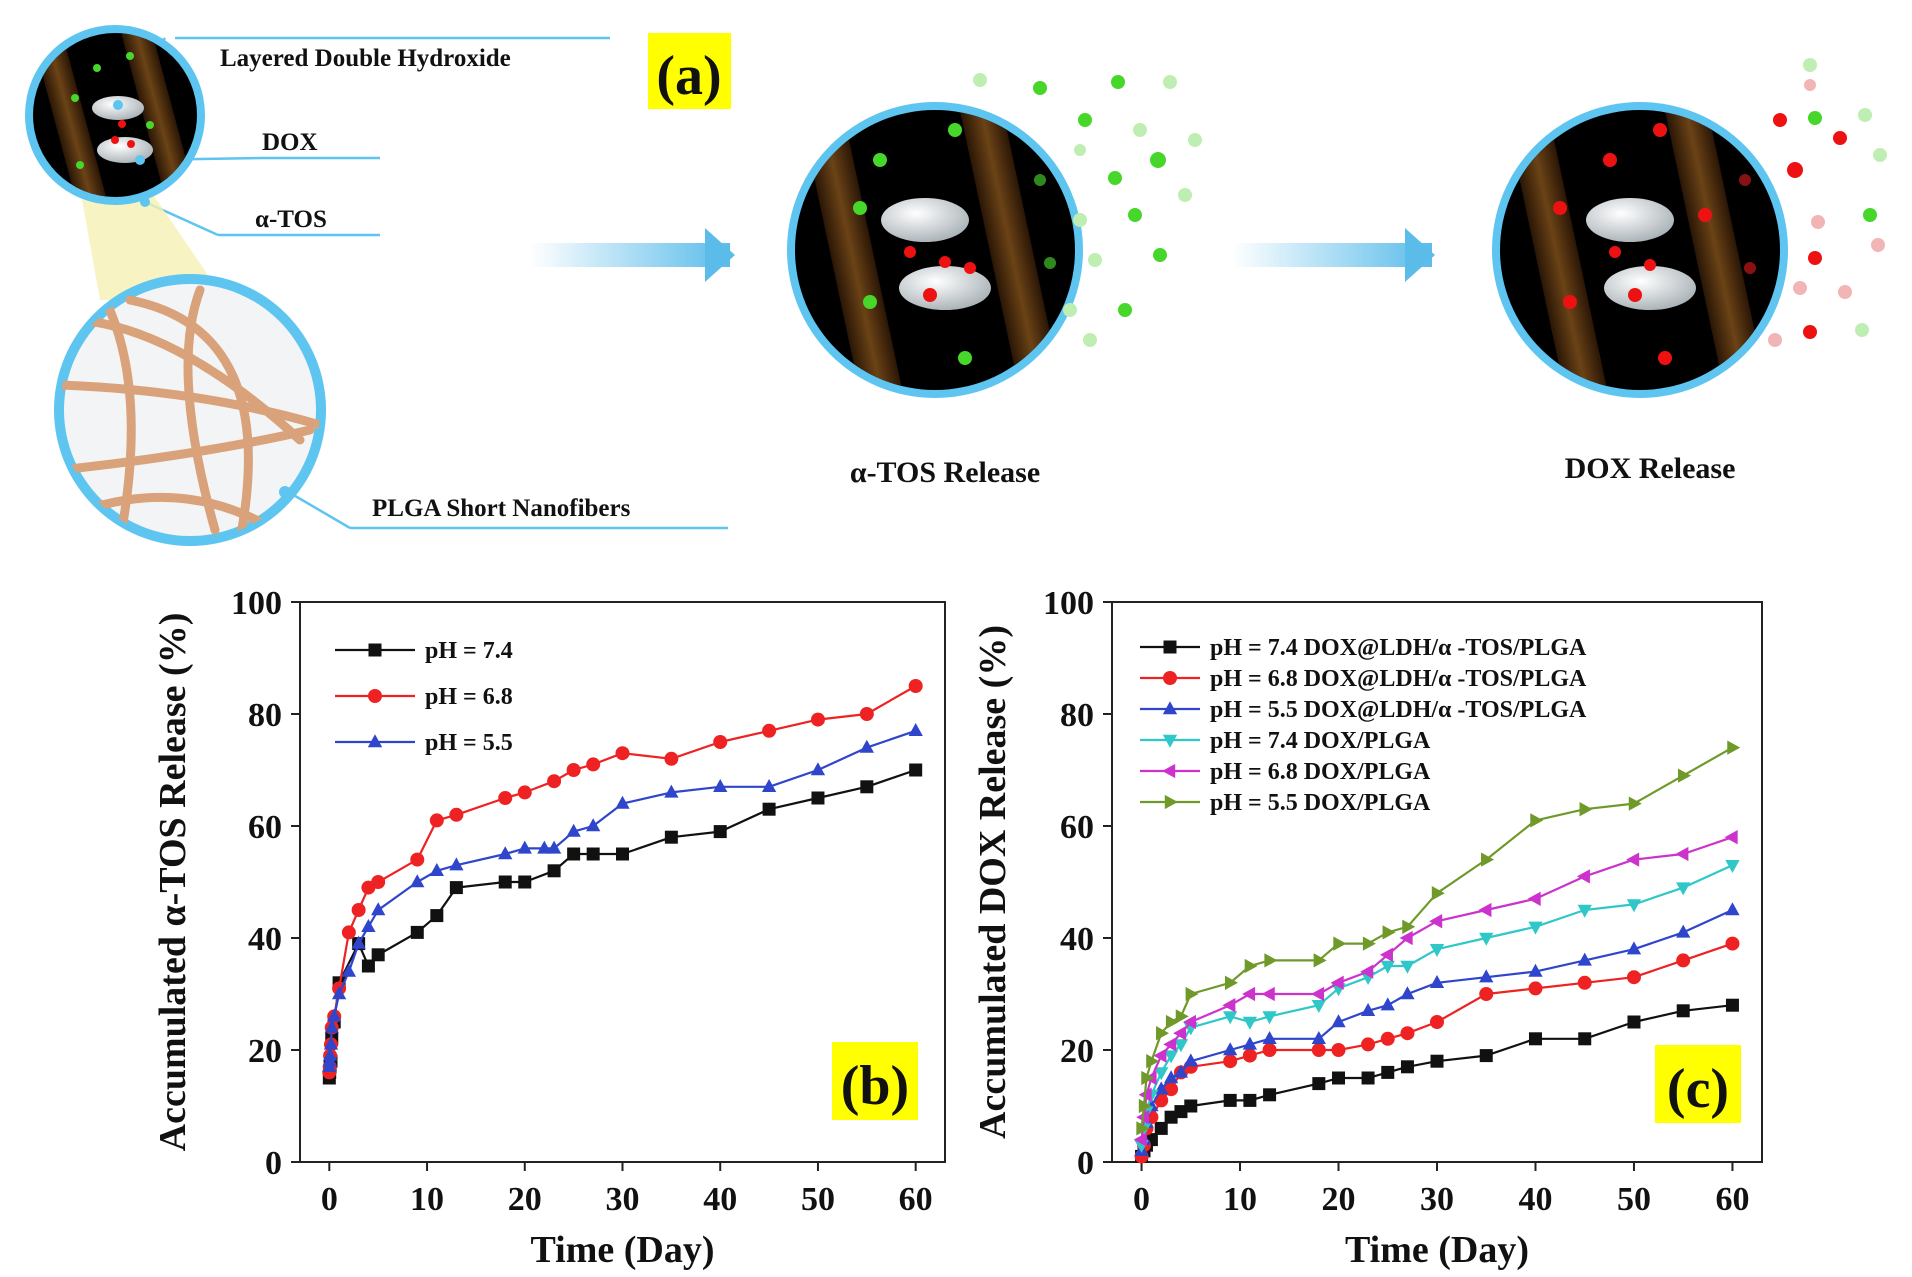  Describe the element at coordinates (1398, 648) in the screenshot. I see `legend-label: pH = 7.4 DOX@LDH/α -TOS/PLGA` at that location.